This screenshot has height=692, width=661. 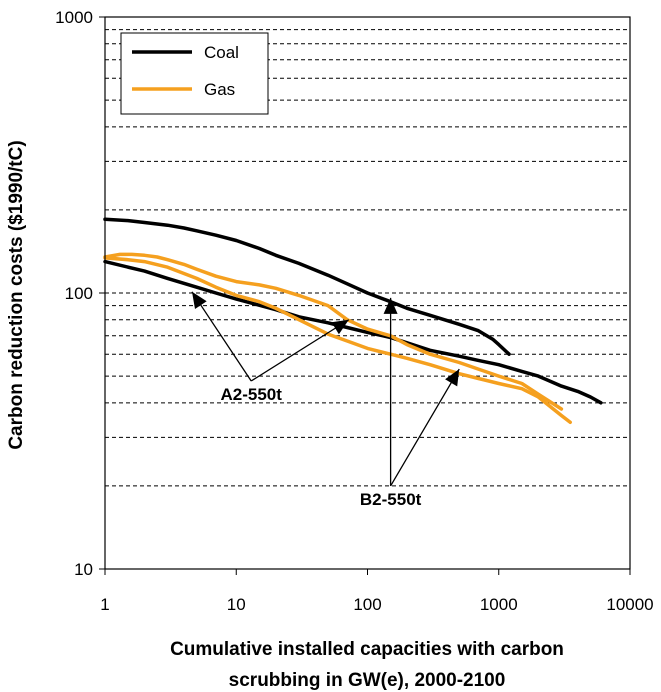 I want to click on y-tick-label-1000: 1000, so click(x=74, y=17).